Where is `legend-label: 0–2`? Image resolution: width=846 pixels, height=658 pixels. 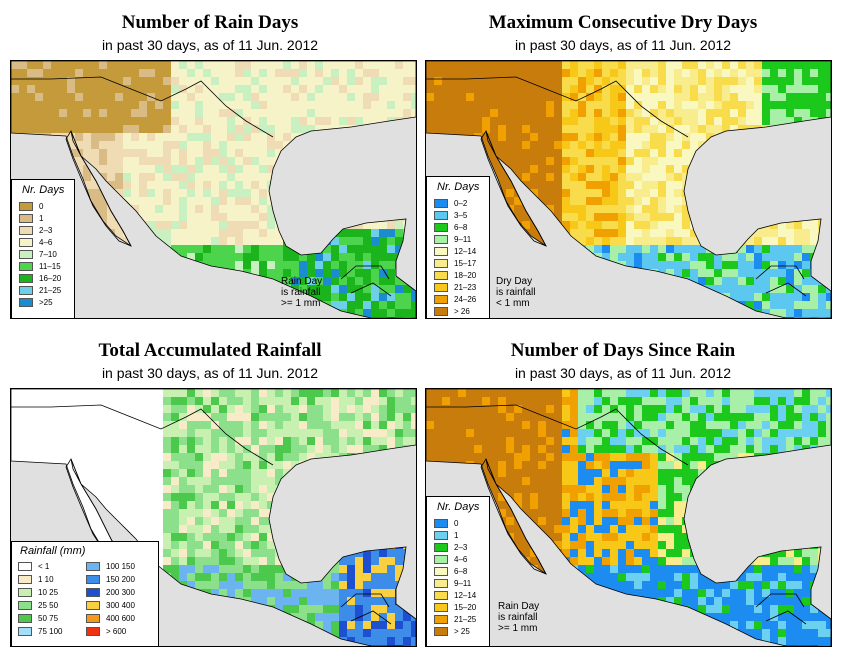 legend-label: 0–2 is located at coordinates (461, 203).